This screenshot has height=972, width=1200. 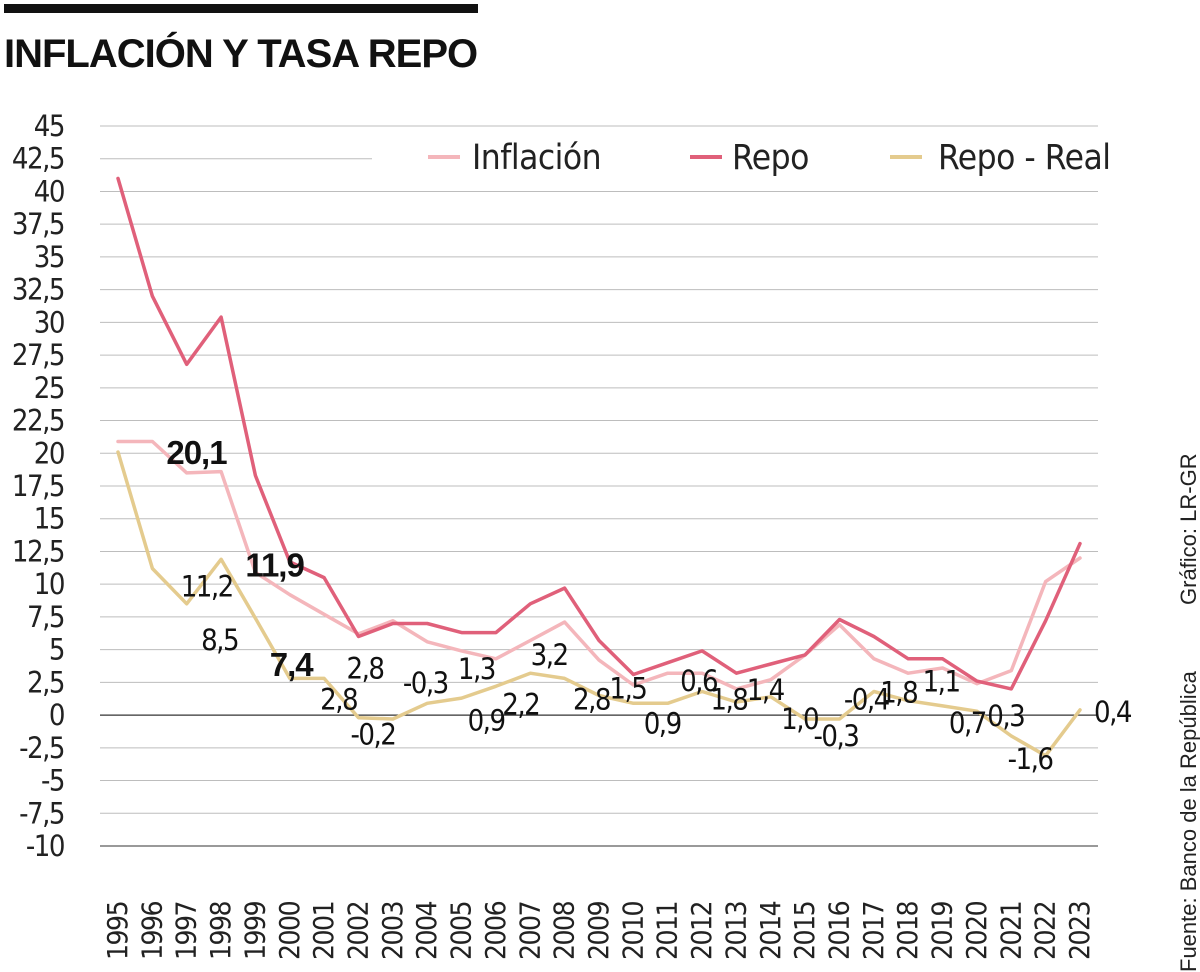 What do you see at coordinates (274, 564) in the screenshot?
I see `data-label: 11,9` at bounding box center [274, 564].